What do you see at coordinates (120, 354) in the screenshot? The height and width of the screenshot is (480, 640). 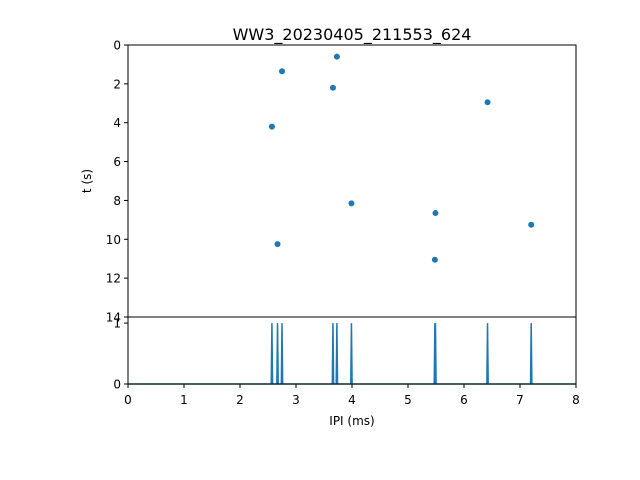 I see `ipi-y-ticks: 01` at bounding box center [120, 354].